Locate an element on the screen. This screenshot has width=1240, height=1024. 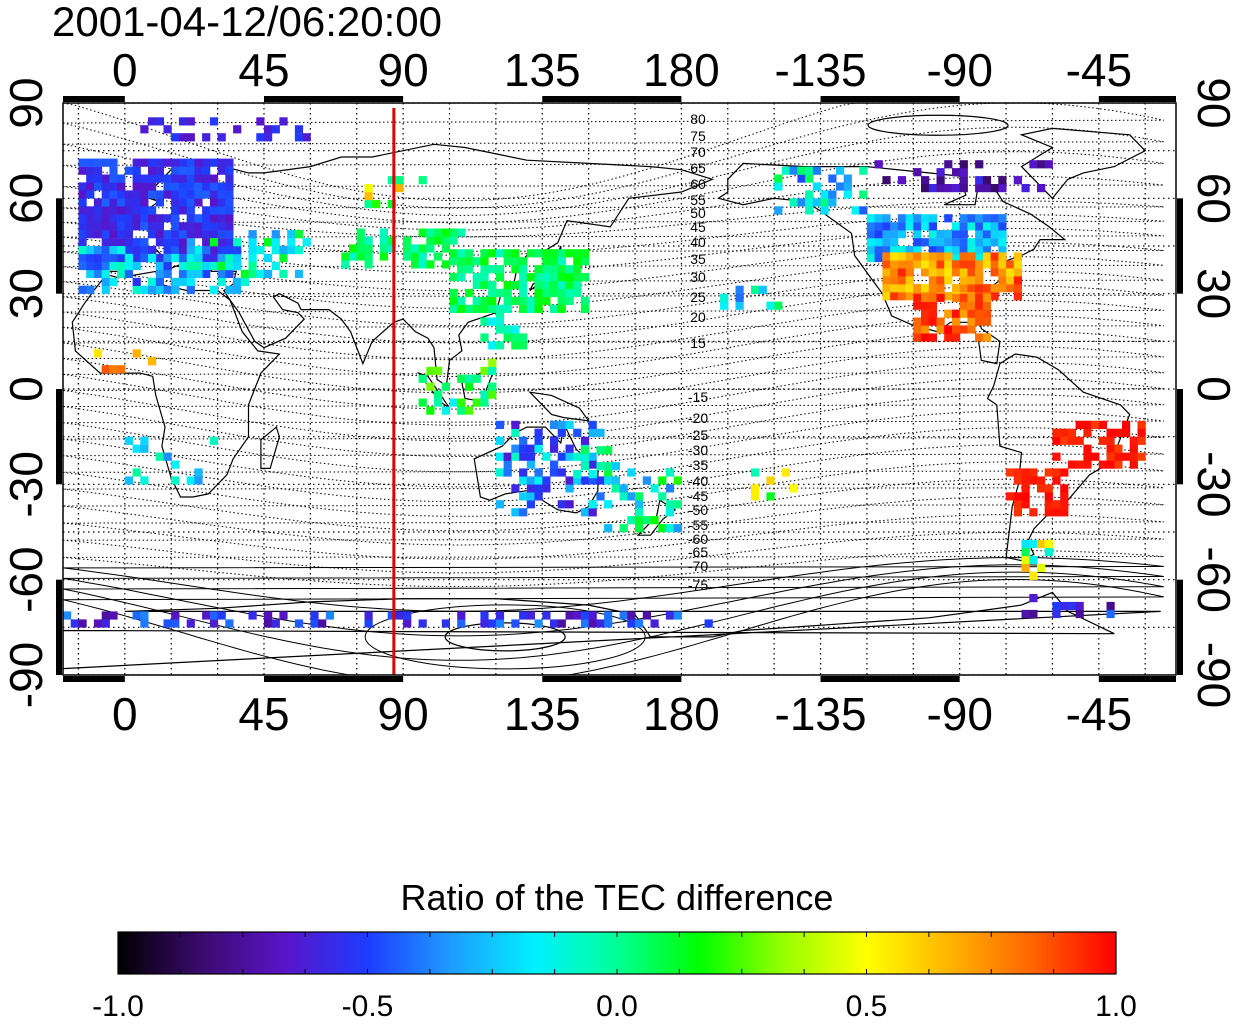
right-lat-label: 90 is located at coordinates (1214, 102).